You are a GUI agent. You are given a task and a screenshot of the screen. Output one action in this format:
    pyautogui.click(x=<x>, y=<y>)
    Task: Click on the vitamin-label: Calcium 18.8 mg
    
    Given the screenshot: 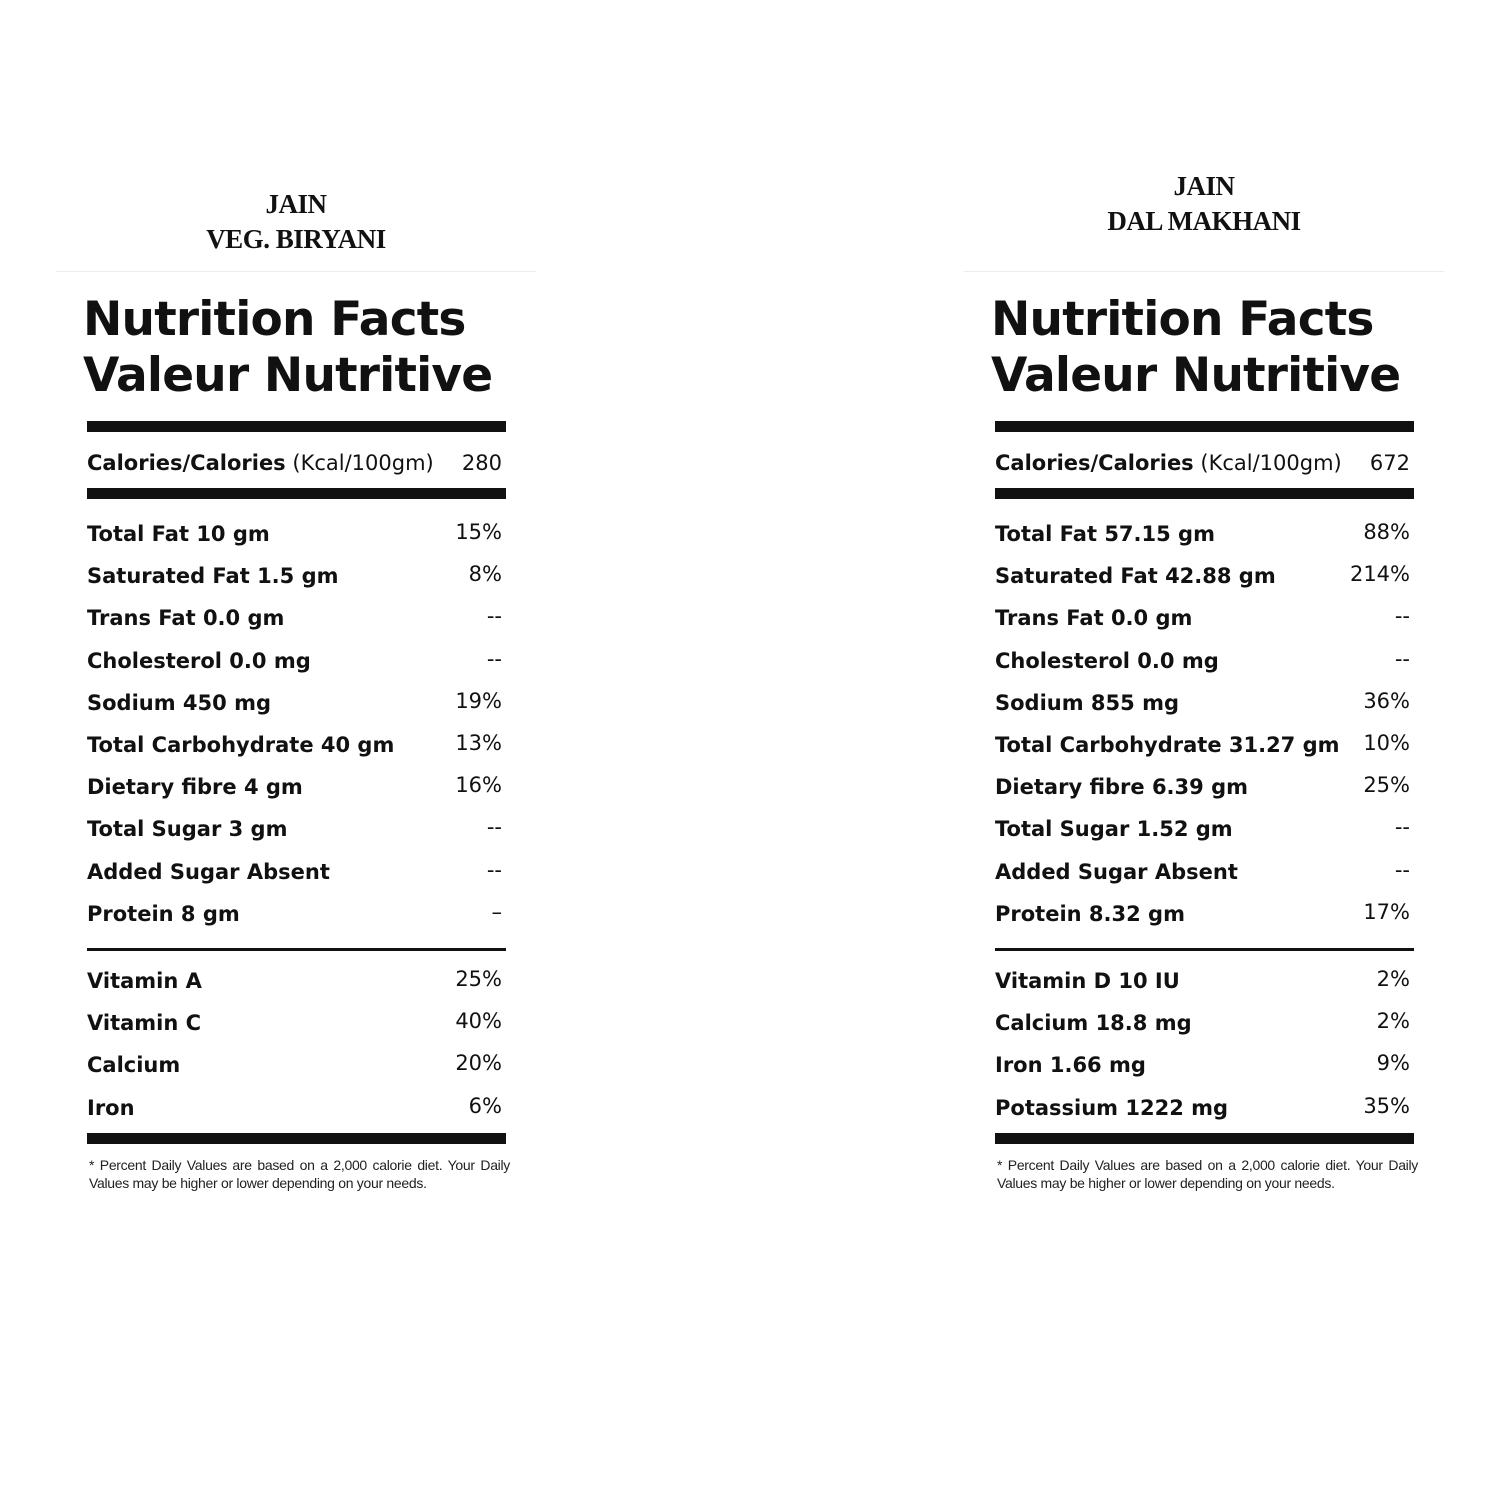 What is the action you would take?
    pyautogui.click(x=1093, y=1023)
    